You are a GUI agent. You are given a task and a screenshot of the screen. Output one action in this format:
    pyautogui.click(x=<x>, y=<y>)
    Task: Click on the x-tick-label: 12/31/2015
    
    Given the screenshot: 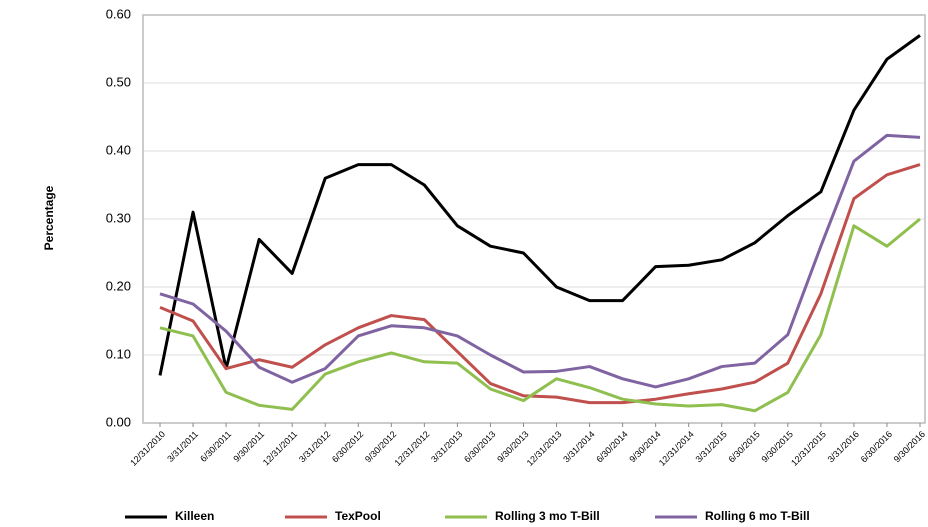 What is the action you would take?
    pyautogui.click(x=808, y=448)
    